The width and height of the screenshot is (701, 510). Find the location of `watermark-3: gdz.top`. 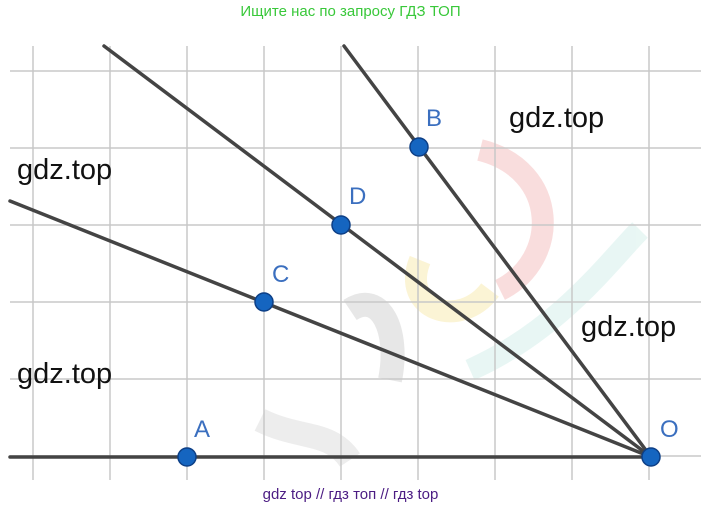

watermark-3: gdz.top is located at coordinates (629, 327).